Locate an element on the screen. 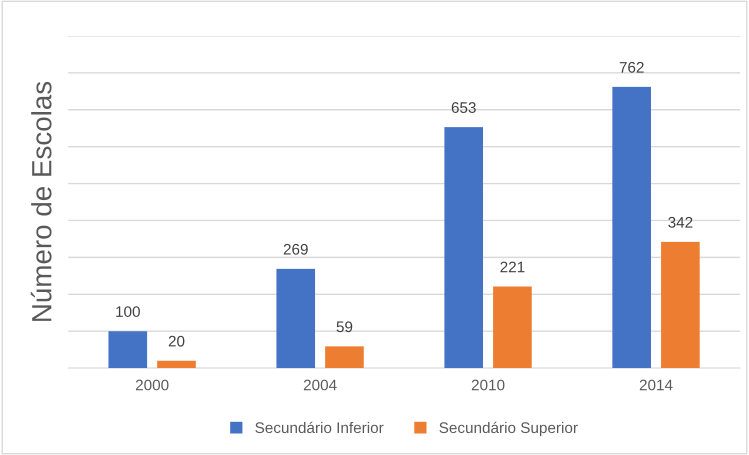 Image resolution: width=749 pixels, height=455 pixels. data-label: 762 is located at coordinates (632, 67).